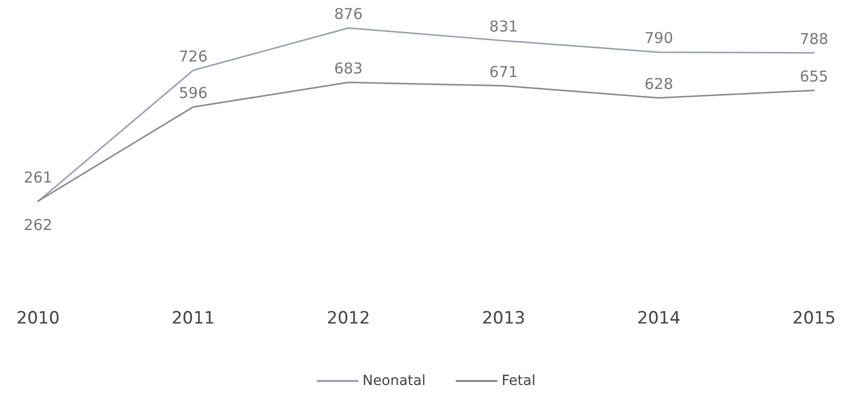 The width and height of the screenshot is (852, 405). Describe the element at coordinates (193, 56) in the screenshot. I see `data-label: 726` at that location.